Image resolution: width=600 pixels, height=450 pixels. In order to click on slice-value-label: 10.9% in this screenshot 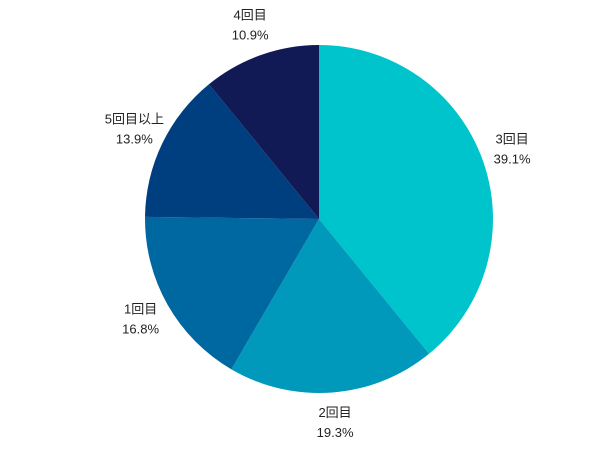, I will do `click(250, 34)`.